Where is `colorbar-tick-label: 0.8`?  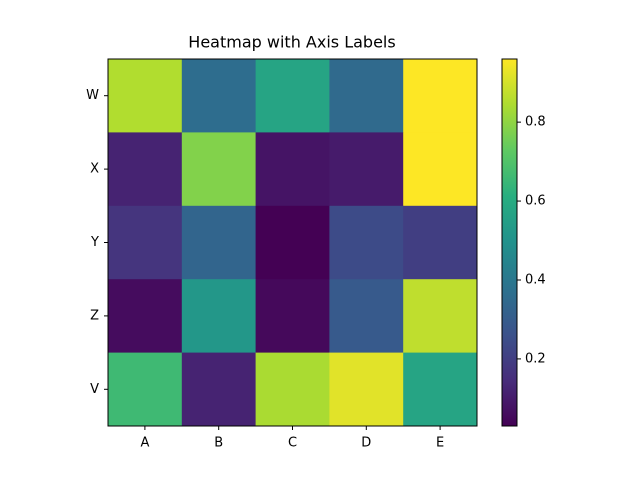
colorbar-tick-label: 0.8 is located at coordinates (535, 122).